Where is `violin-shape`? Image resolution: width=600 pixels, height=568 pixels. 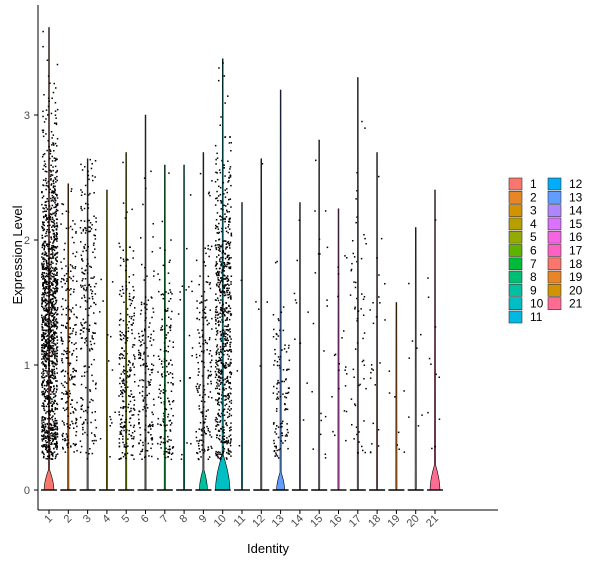 violin-shape is located at coordinates (242, 346).